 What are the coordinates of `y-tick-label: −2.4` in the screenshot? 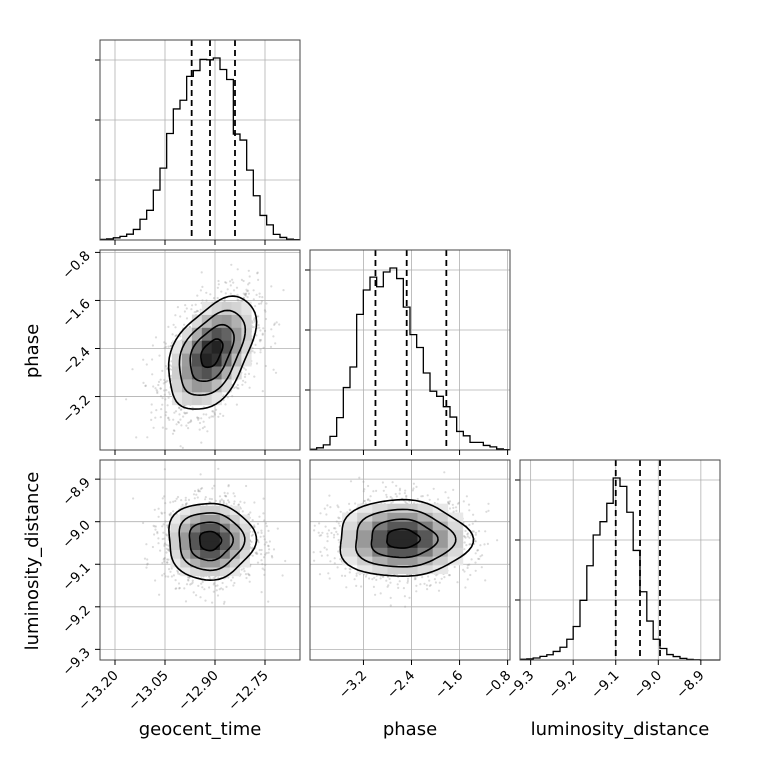 It's located at (76, 361).